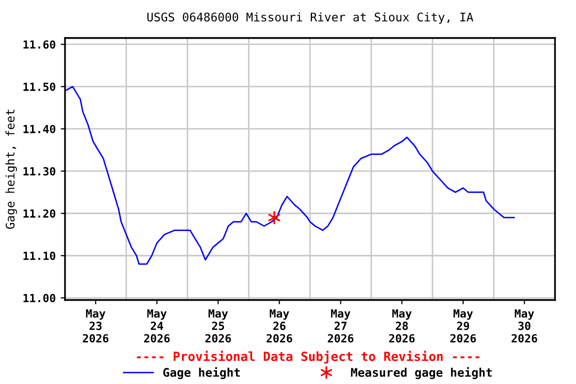  Describe the element at coordinates (201, 373) in the screenshot. I see `legend-label: Gage height` at that location.